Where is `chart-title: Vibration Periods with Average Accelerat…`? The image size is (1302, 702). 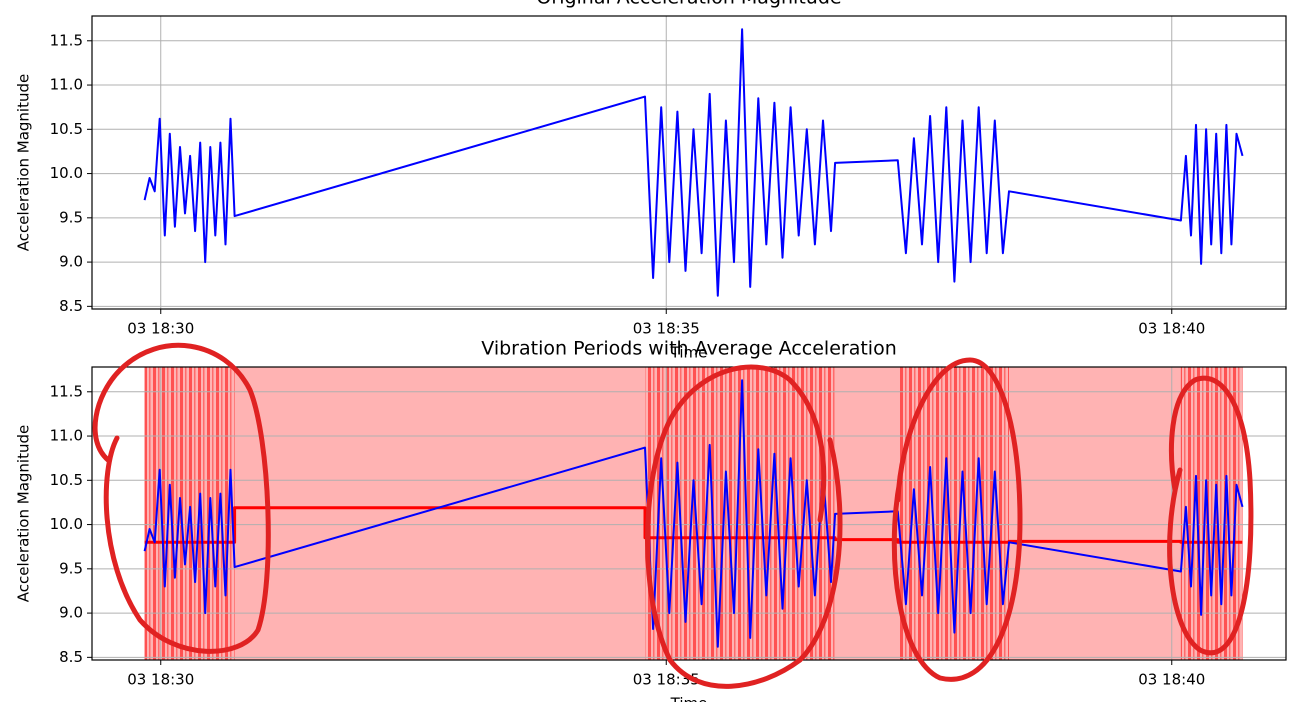
chart-title: Vibration Periods with Average Accelerat… is located at coordinates (688, 349).